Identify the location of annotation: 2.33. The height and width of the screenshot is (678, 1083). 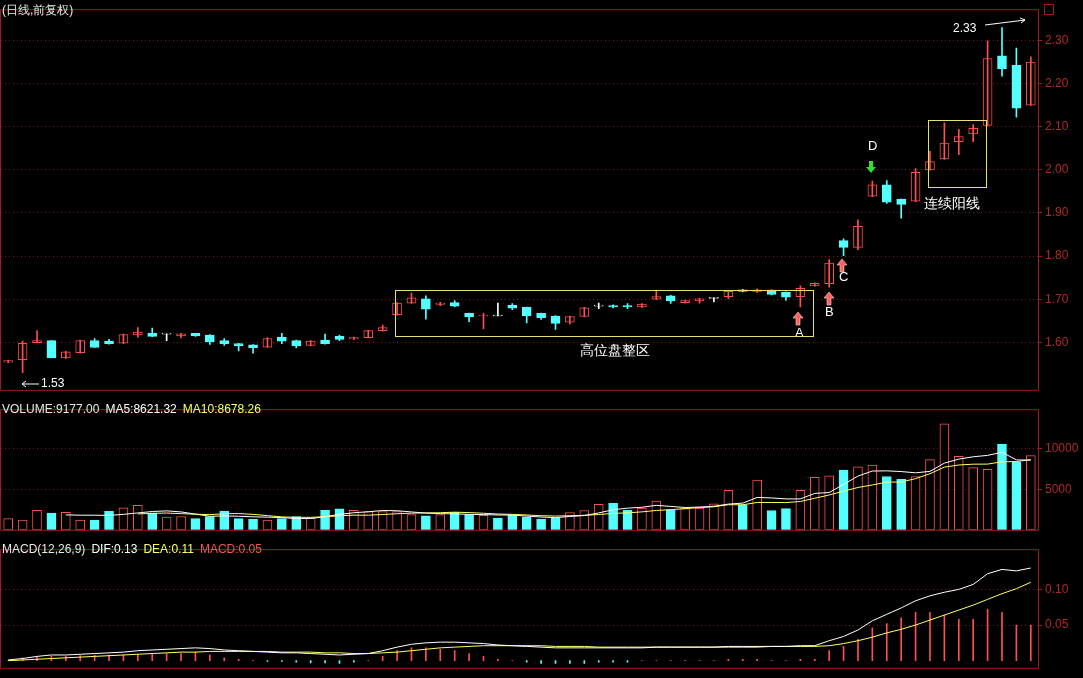
(965, 28).